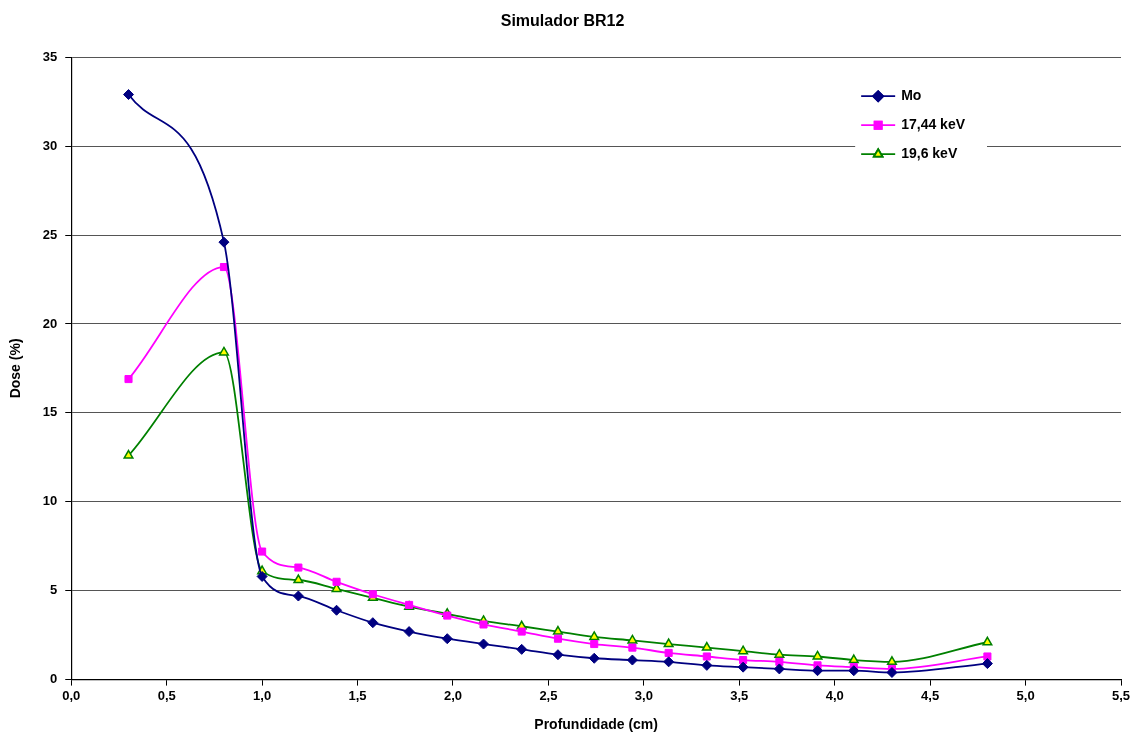 Image resolution: width=1141 pixels, height=742 pixels. Describe the element at coordinates (834, 695) in the screenshot. I see `x-tick-label: 4,0` at that location.